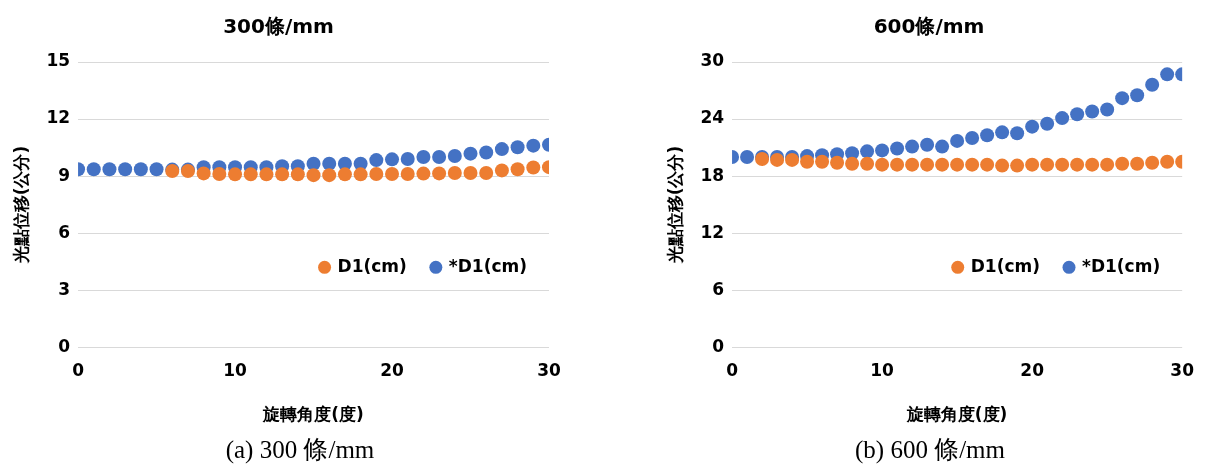  Describe the element at coordinates (712, 174) in the screenshot. I see `y-tick-label: 18` at that location.